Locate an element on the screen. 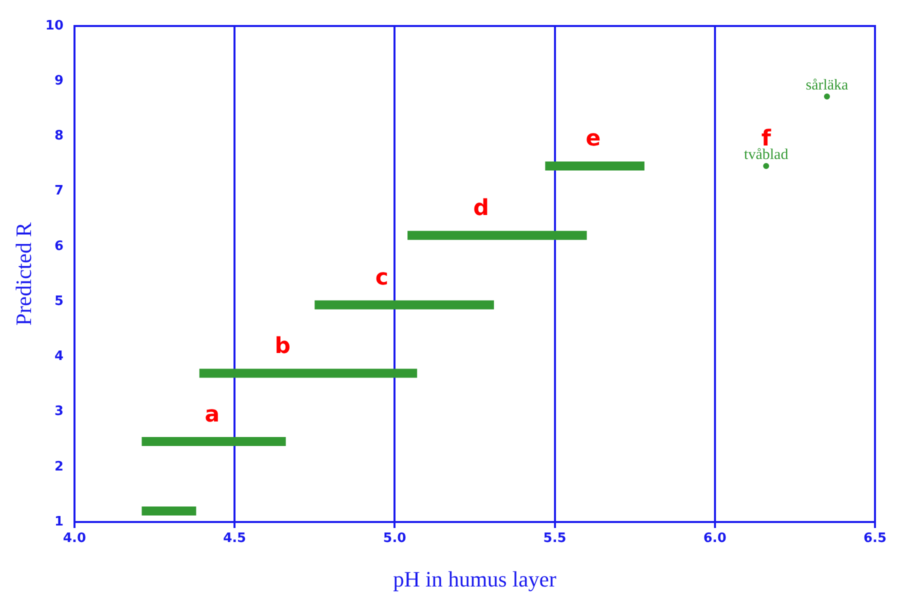 The width and height of the screenshot is (923, 606). x-tick-label: 4.0 is located at coordinates (74, 538).